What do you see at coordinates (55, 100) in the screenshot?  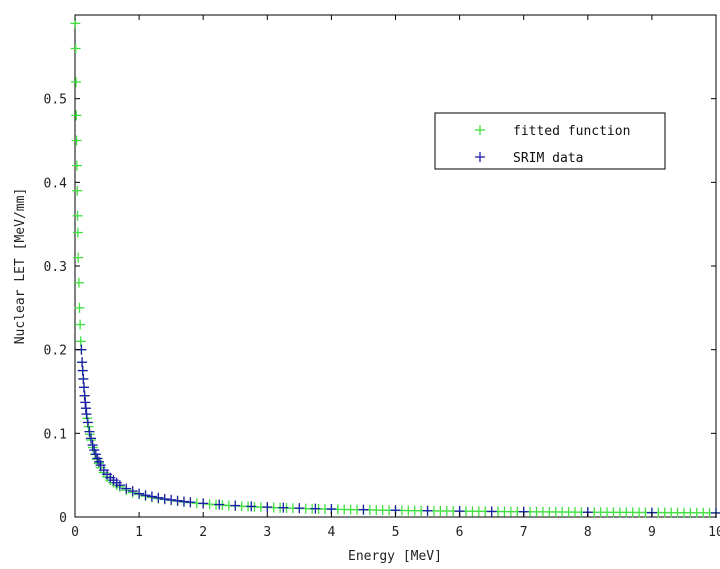 I see `y-tick-label-5: 0.5` at bounding box center [55, 100].